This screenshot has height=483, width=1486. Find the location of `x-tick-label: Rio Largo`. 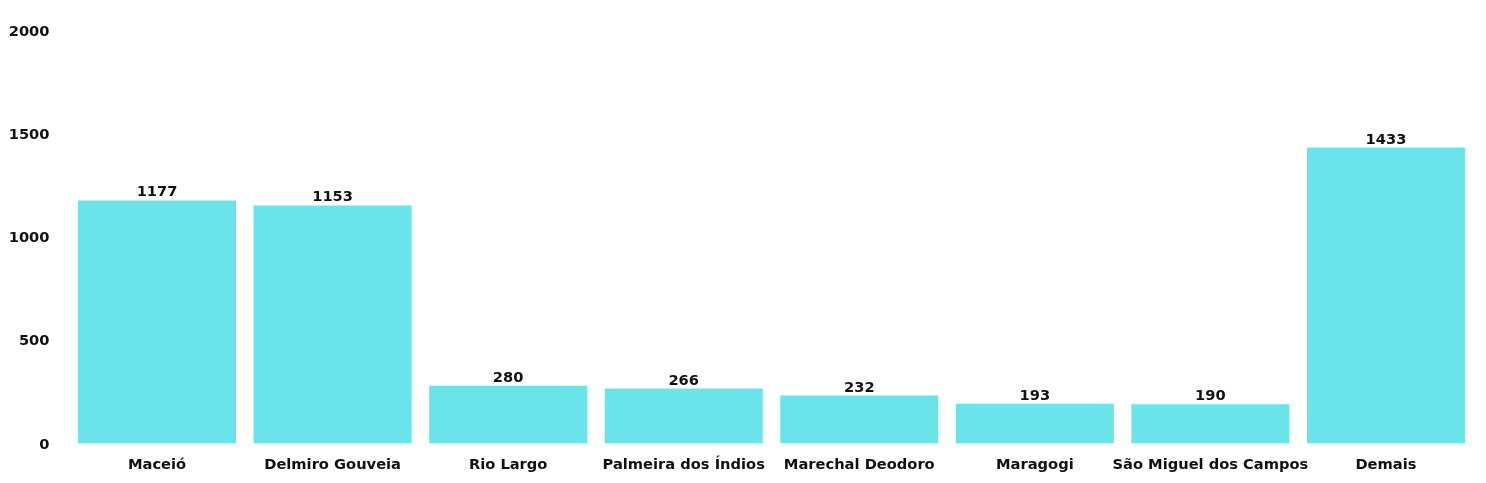

x-tick-label: Rio Largo is located at coordinates (508, 463).